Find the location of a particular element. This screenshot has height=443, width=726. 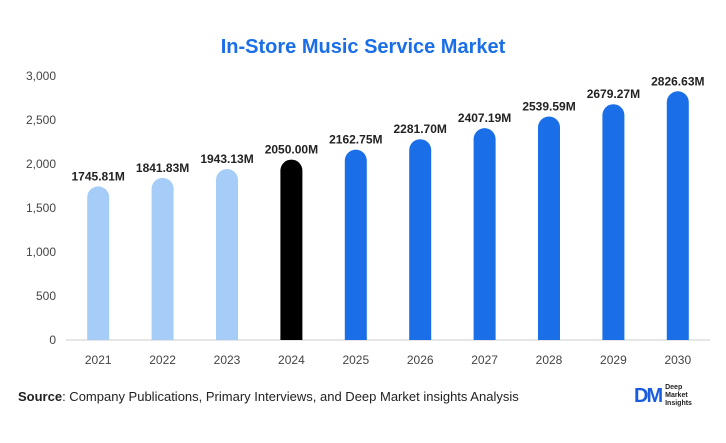

y-tick-label: 1,000 is located at coordinates (41, 252).